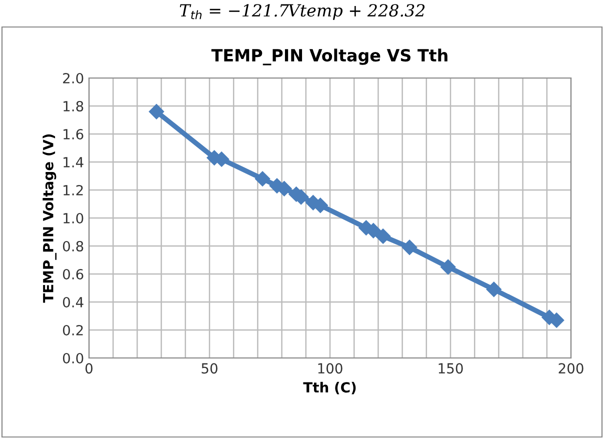 The image size is (605, 439). Describe the element at coordinates (330, 368) in the screenshot. I see `x-tick-label: 100` at that location.